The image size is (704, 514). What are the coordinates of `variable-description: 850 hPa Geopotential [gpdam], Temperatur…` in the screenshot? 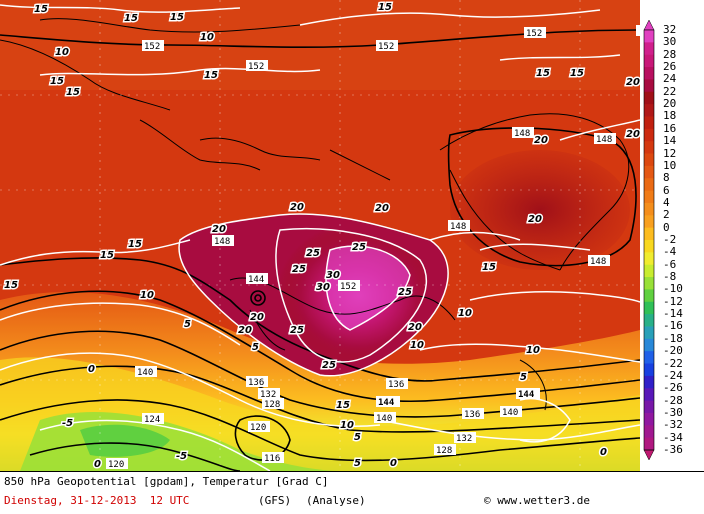 It's located at (166, 481).